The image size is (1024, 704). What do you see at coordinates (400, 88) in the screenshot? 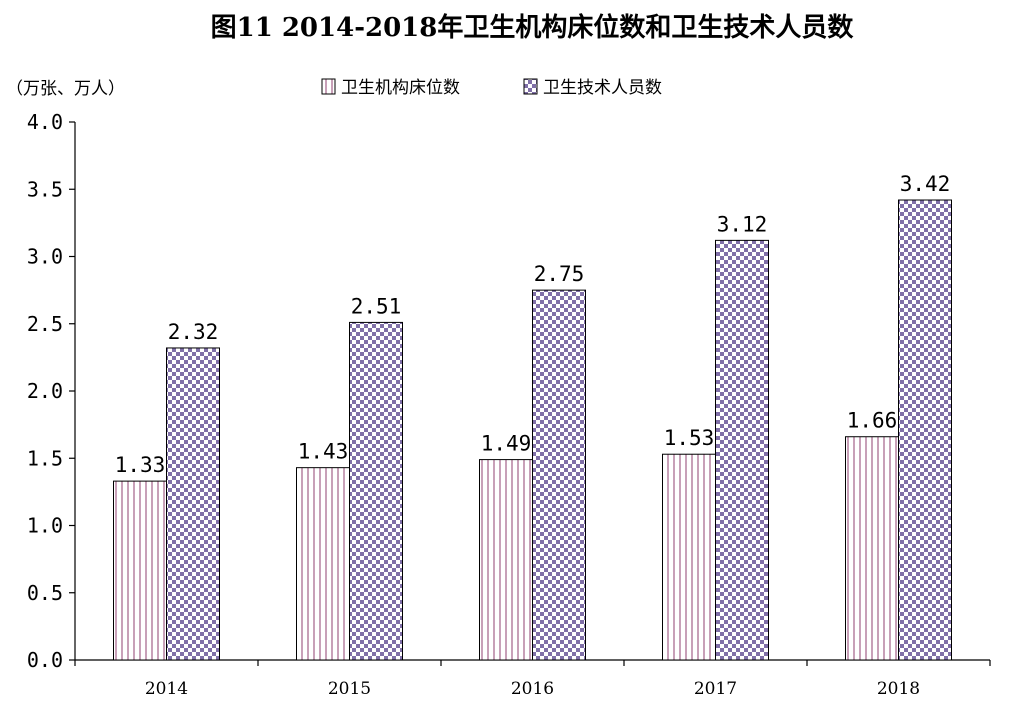
I see `legend-label-beds: 卫生机构床位数` at bounding box center [400, 88].